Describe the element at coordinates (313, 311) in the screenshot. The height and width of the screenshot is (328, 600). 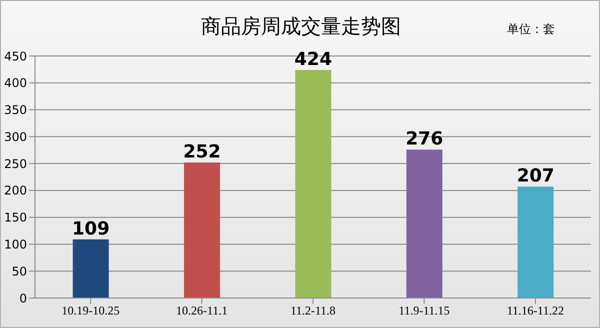
I see `x-tick-label: 11.2-11.8` at that location.